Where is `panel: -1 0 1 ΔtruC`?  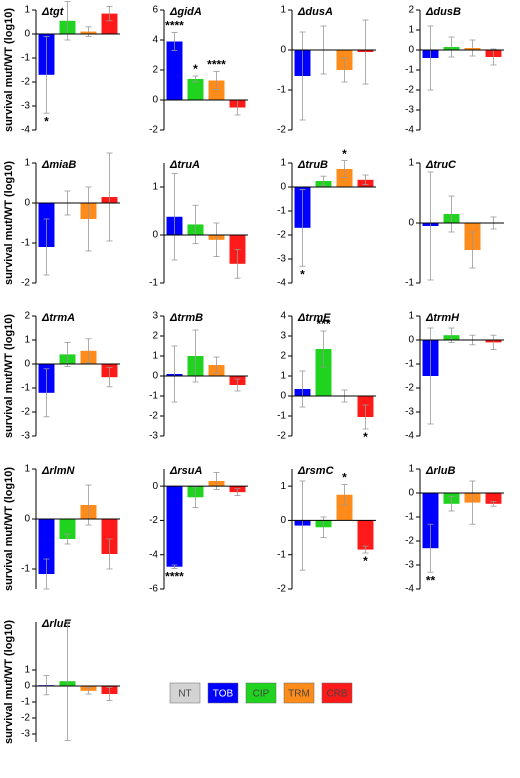 panel: -1 0 1 ΔtruC is located at coordinates (454, 223).